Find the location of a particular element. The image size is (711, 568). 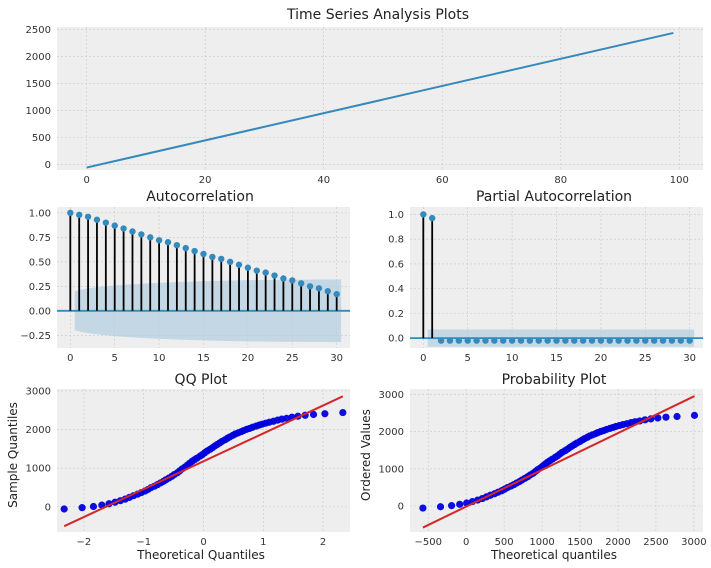

qq-xtick-label: 0 is located at coordinates (203, 542).